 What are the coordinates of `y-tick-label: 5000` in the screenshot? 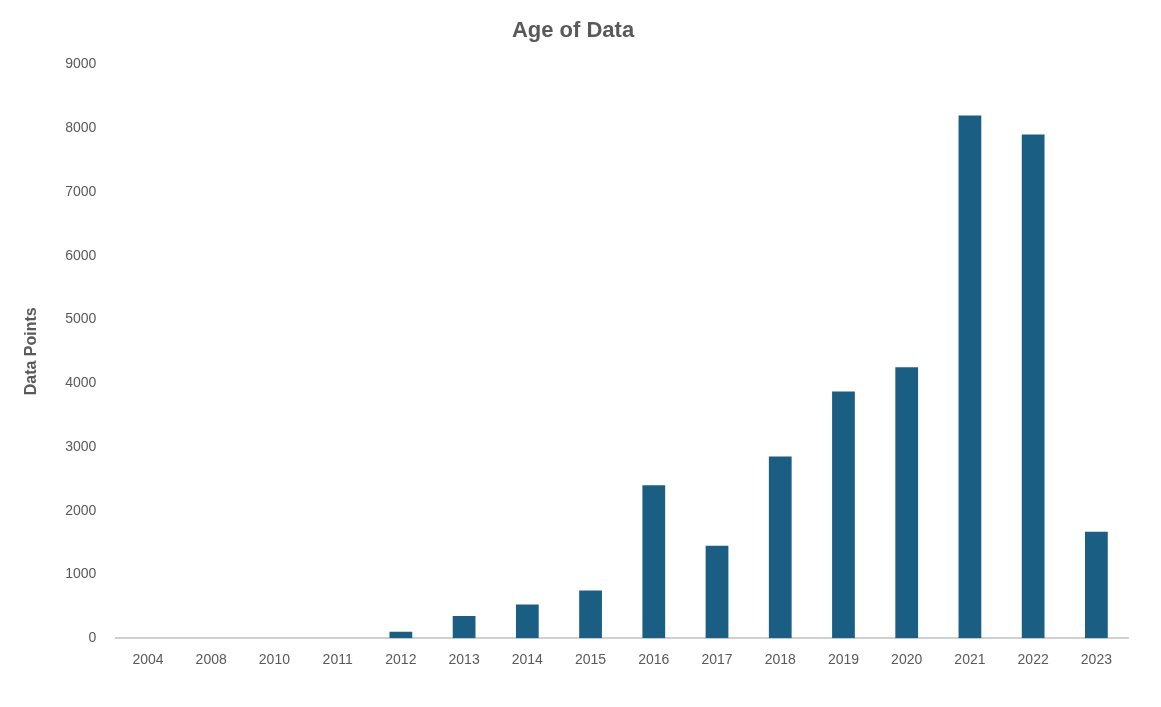 It's located at (81, 318).